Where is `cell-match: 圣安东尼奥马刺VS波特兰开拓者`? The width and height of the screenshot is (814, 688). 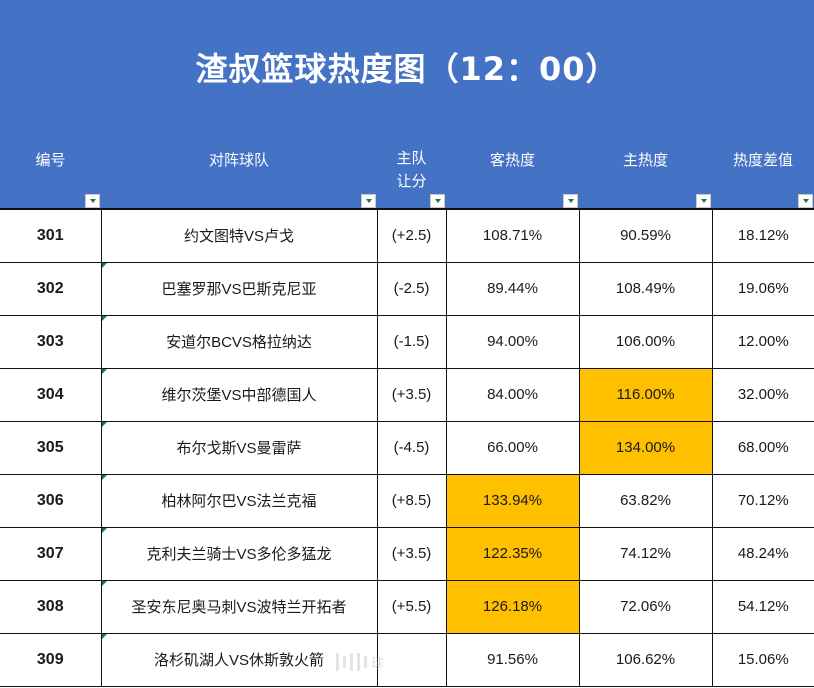 cell-match: 圣安东尼奥马刺VS波特兰开拓者 is located at coordinates (239, 606).